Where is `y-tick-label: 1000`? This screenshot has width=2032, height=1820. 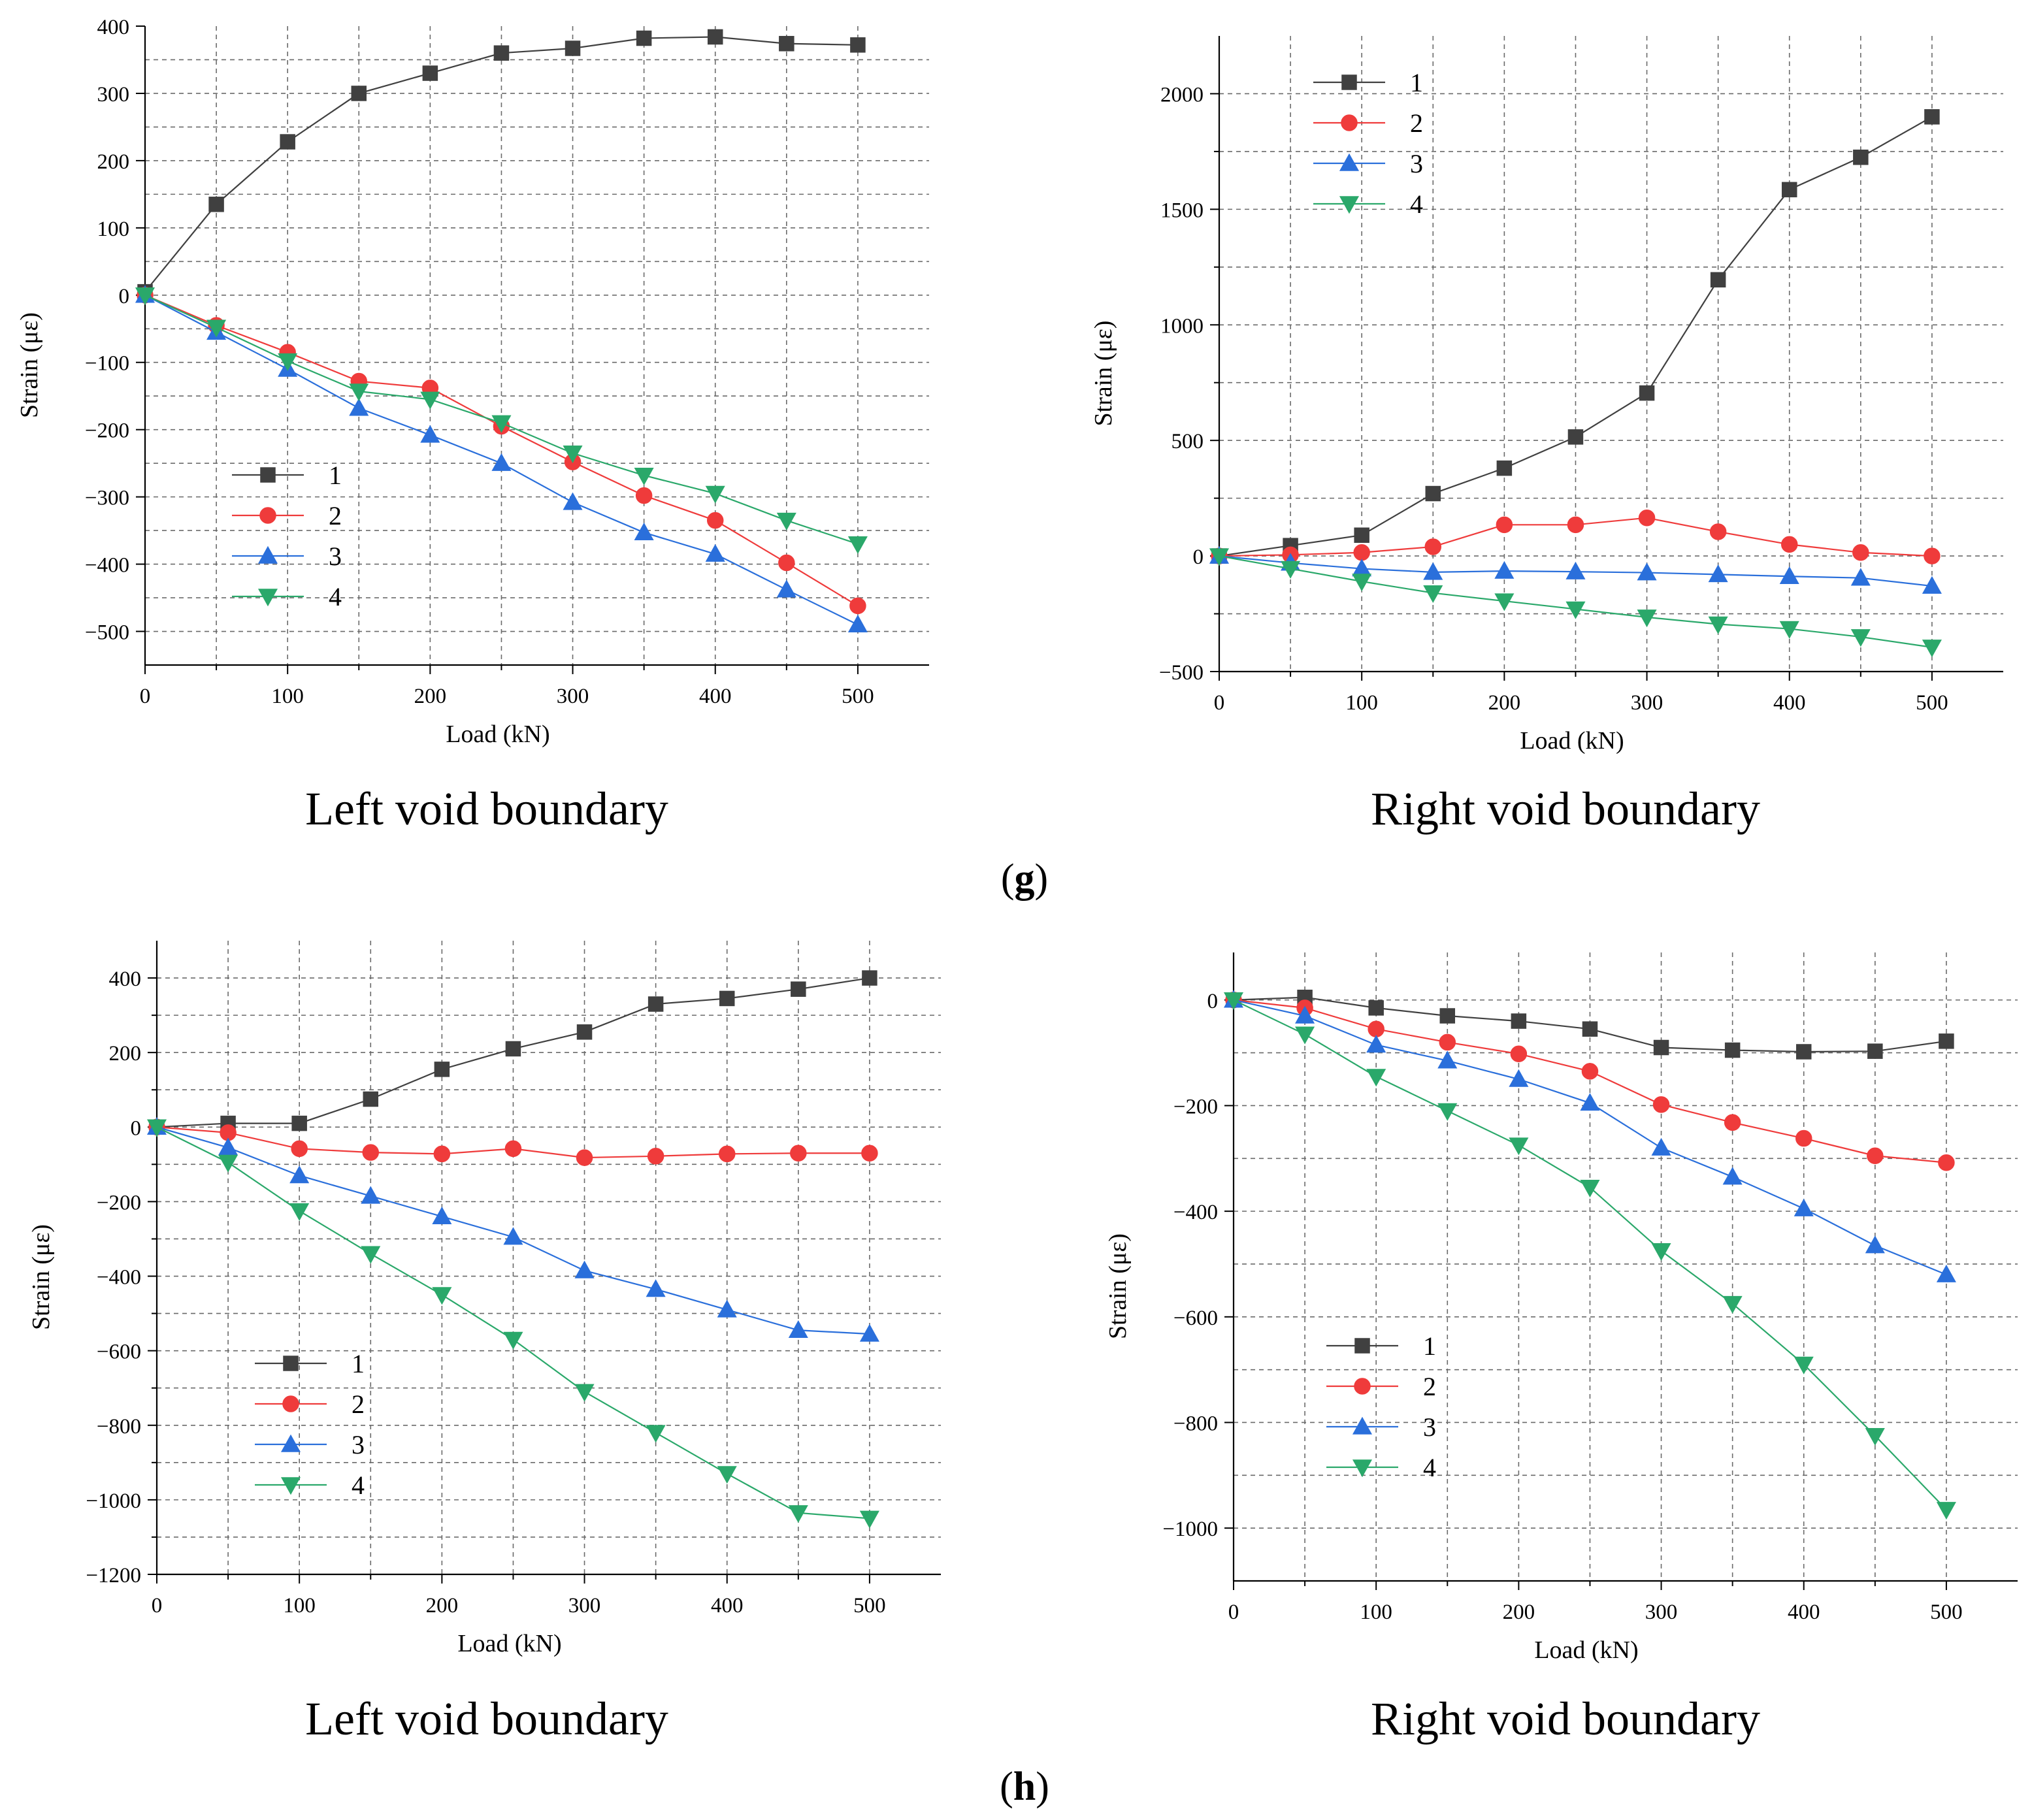 y-tick-label: 1000 is located at coordinates (1182, 326).